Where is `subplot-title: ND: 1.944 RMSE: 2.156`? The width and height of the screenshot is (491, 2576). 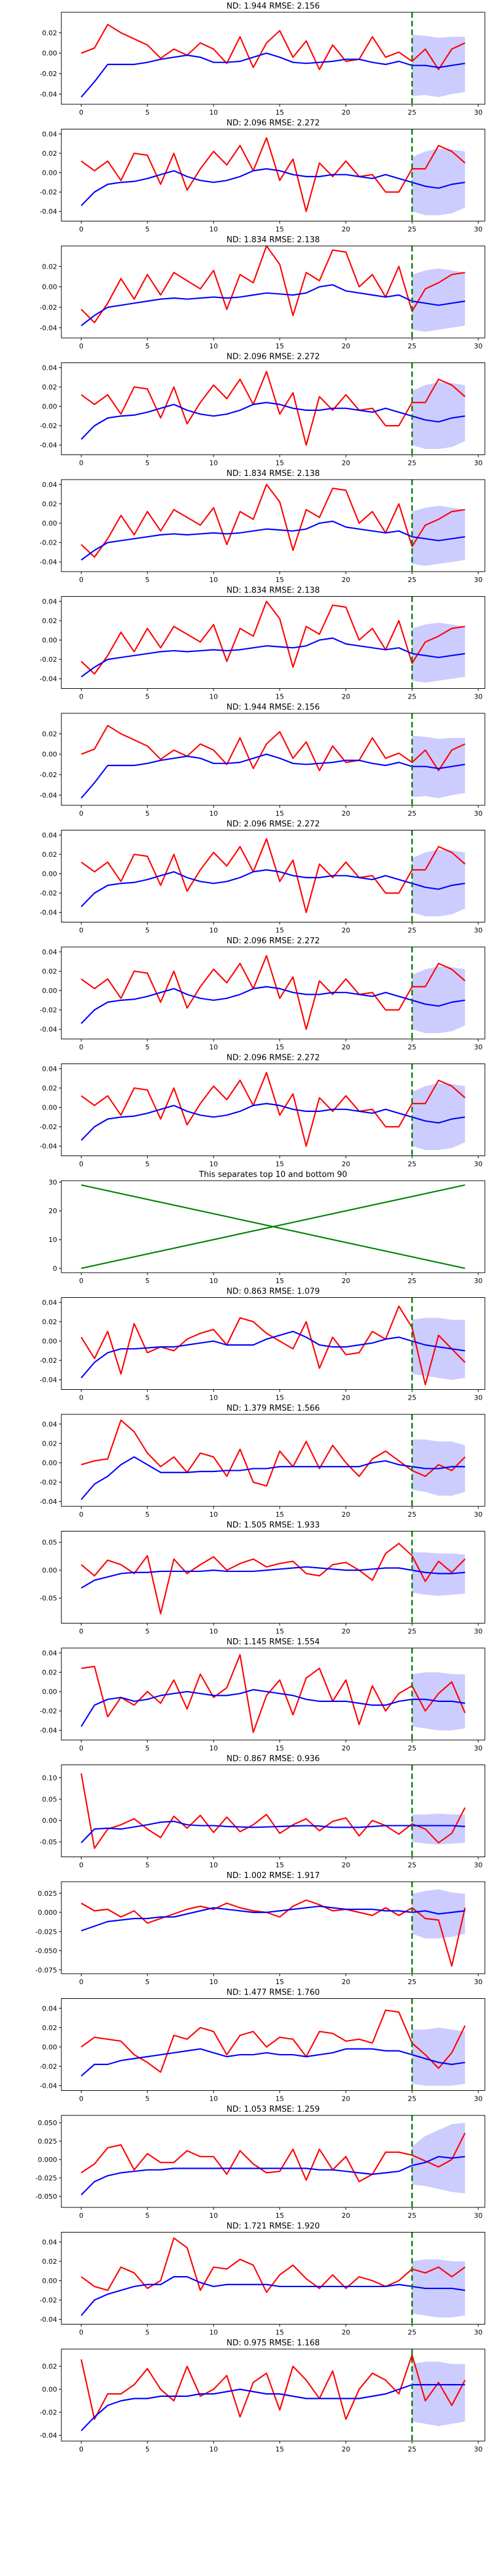 subplot-title: ND: 1.944 RMSE: 2.156 is located at coordinates (273, 707).